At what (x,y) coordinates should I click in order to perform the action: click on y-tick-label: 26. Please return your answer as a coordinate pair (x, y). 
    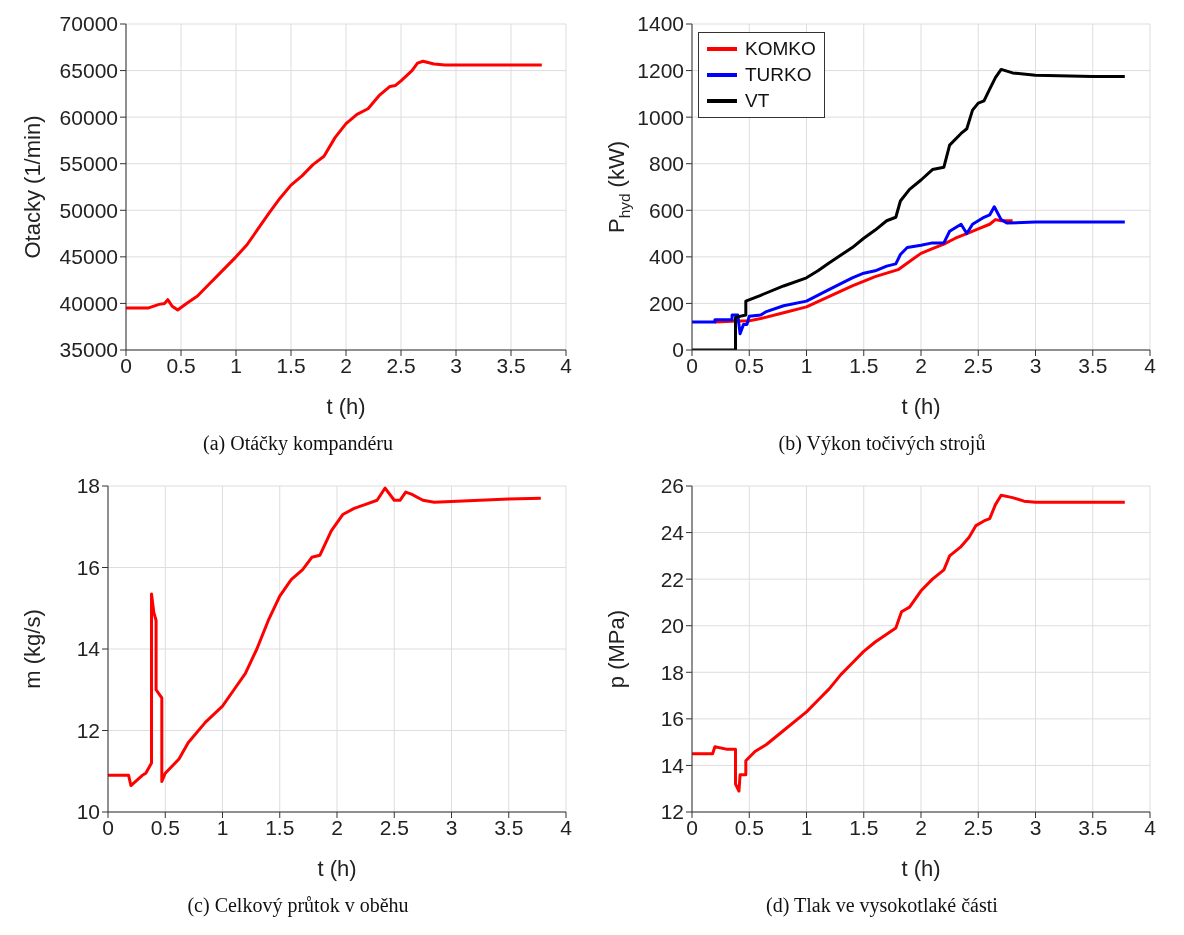
    Looking at the image, I should click on (672, 486).